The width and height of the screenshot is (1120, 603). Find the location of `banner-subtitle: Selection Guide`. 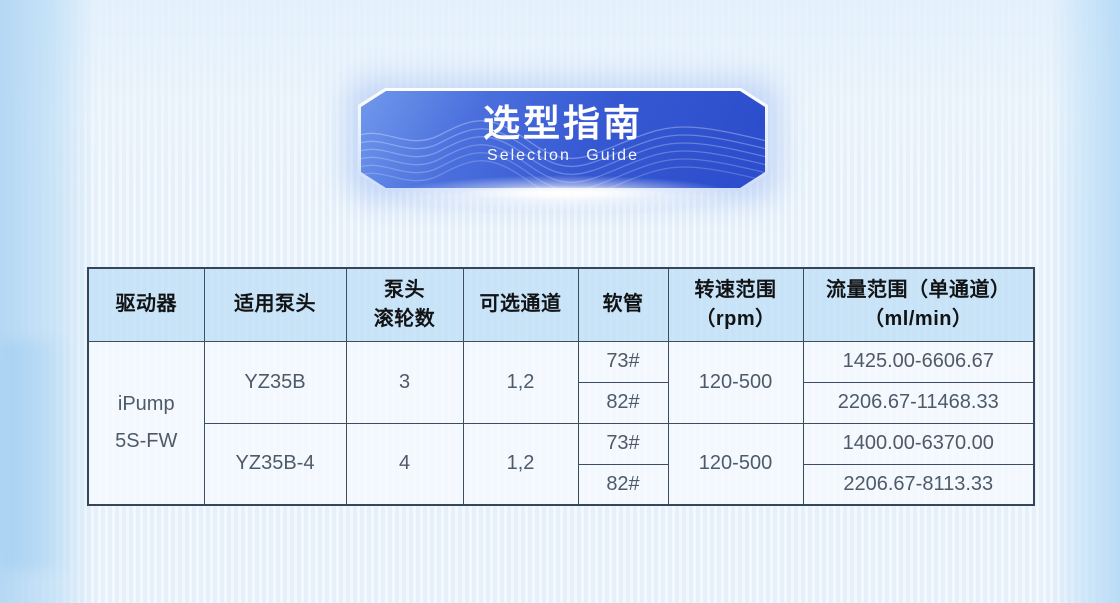

banner-subtitle: Selection Guide is located at coordinates (563, 155).